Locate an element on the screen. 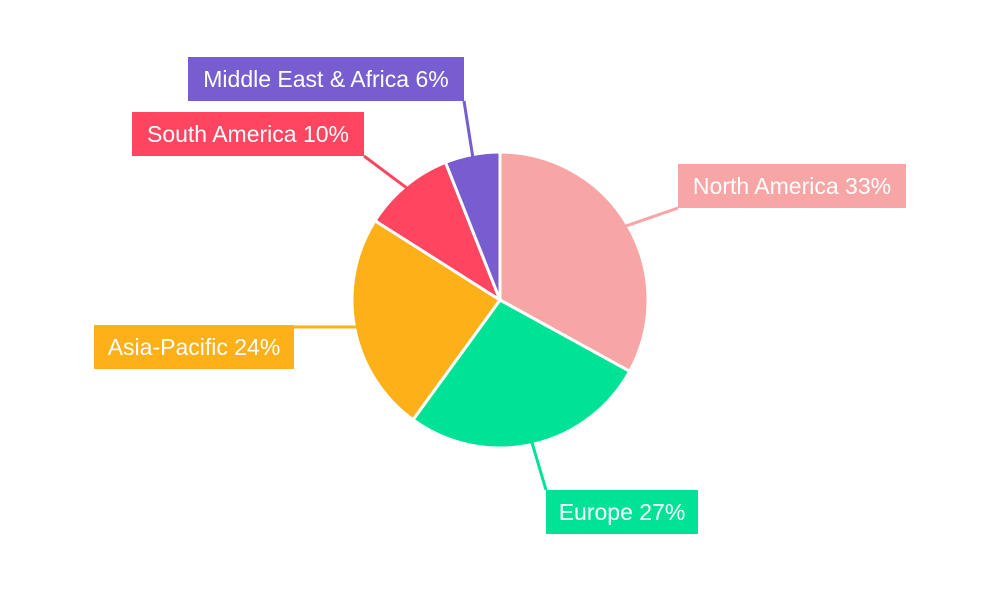 The height and width of the screenshot is (605, 1000). pie-slices is located at coordinates (500, 300).